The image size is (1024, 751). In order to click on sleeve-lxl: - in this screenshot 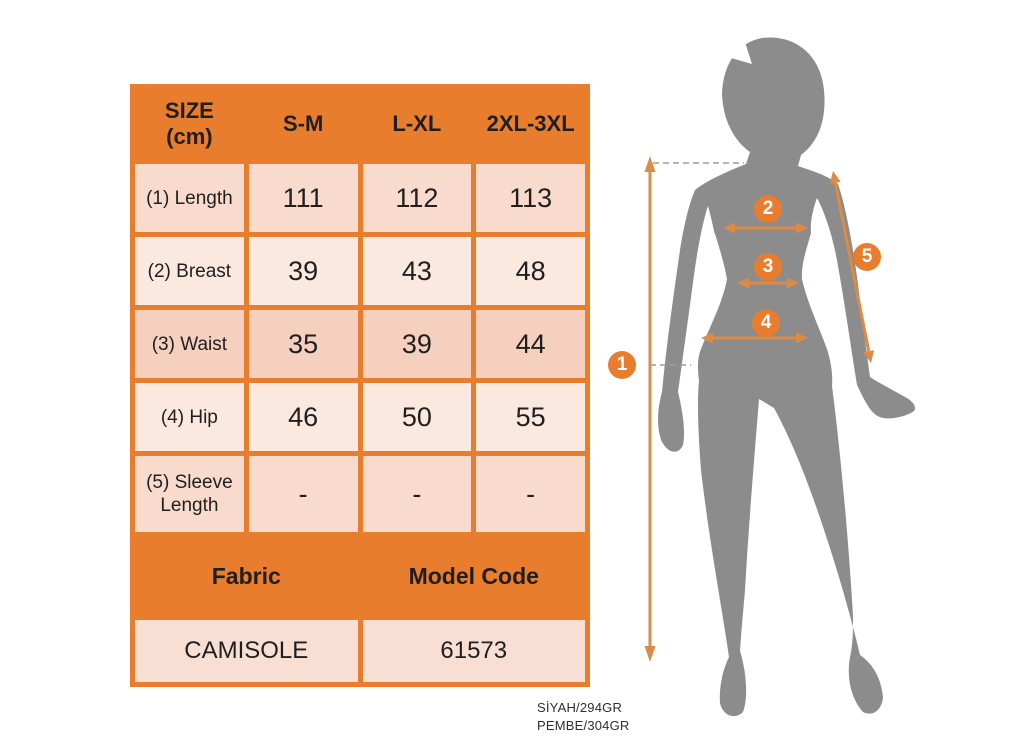, I will do `click(417, 494)`.